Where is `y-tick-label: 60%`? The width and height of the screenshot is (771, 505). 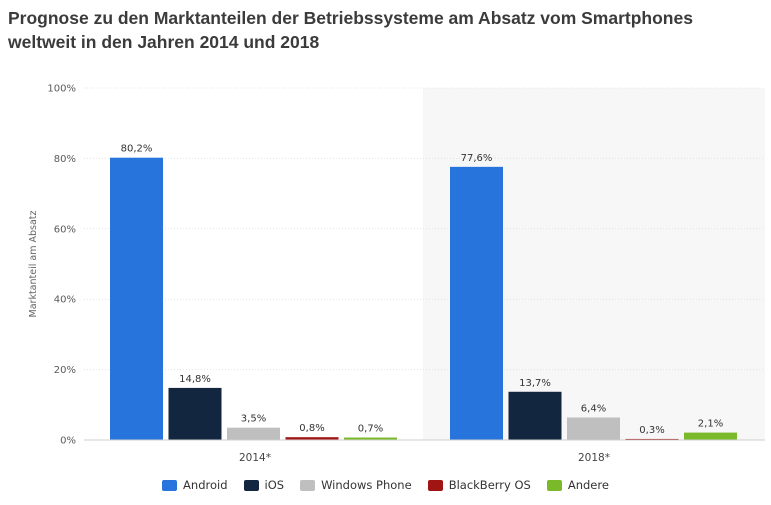
y-tick-label: 60% is located at coordinates (65, 229).